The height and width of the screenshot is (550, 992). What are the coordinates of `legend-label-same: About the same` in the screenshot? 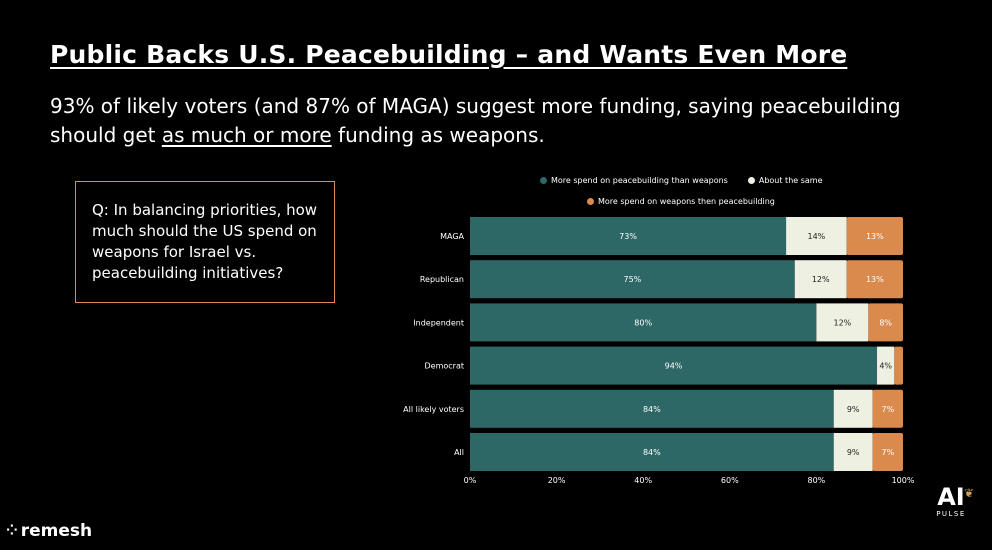 It's located at (790, 180).